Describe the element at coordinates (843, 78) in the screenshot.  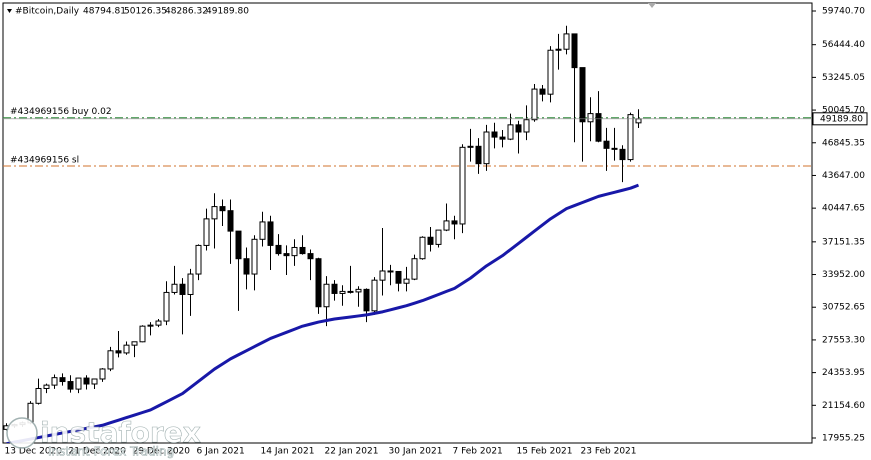
I see `y-tick-label: 53245.05` at that location.